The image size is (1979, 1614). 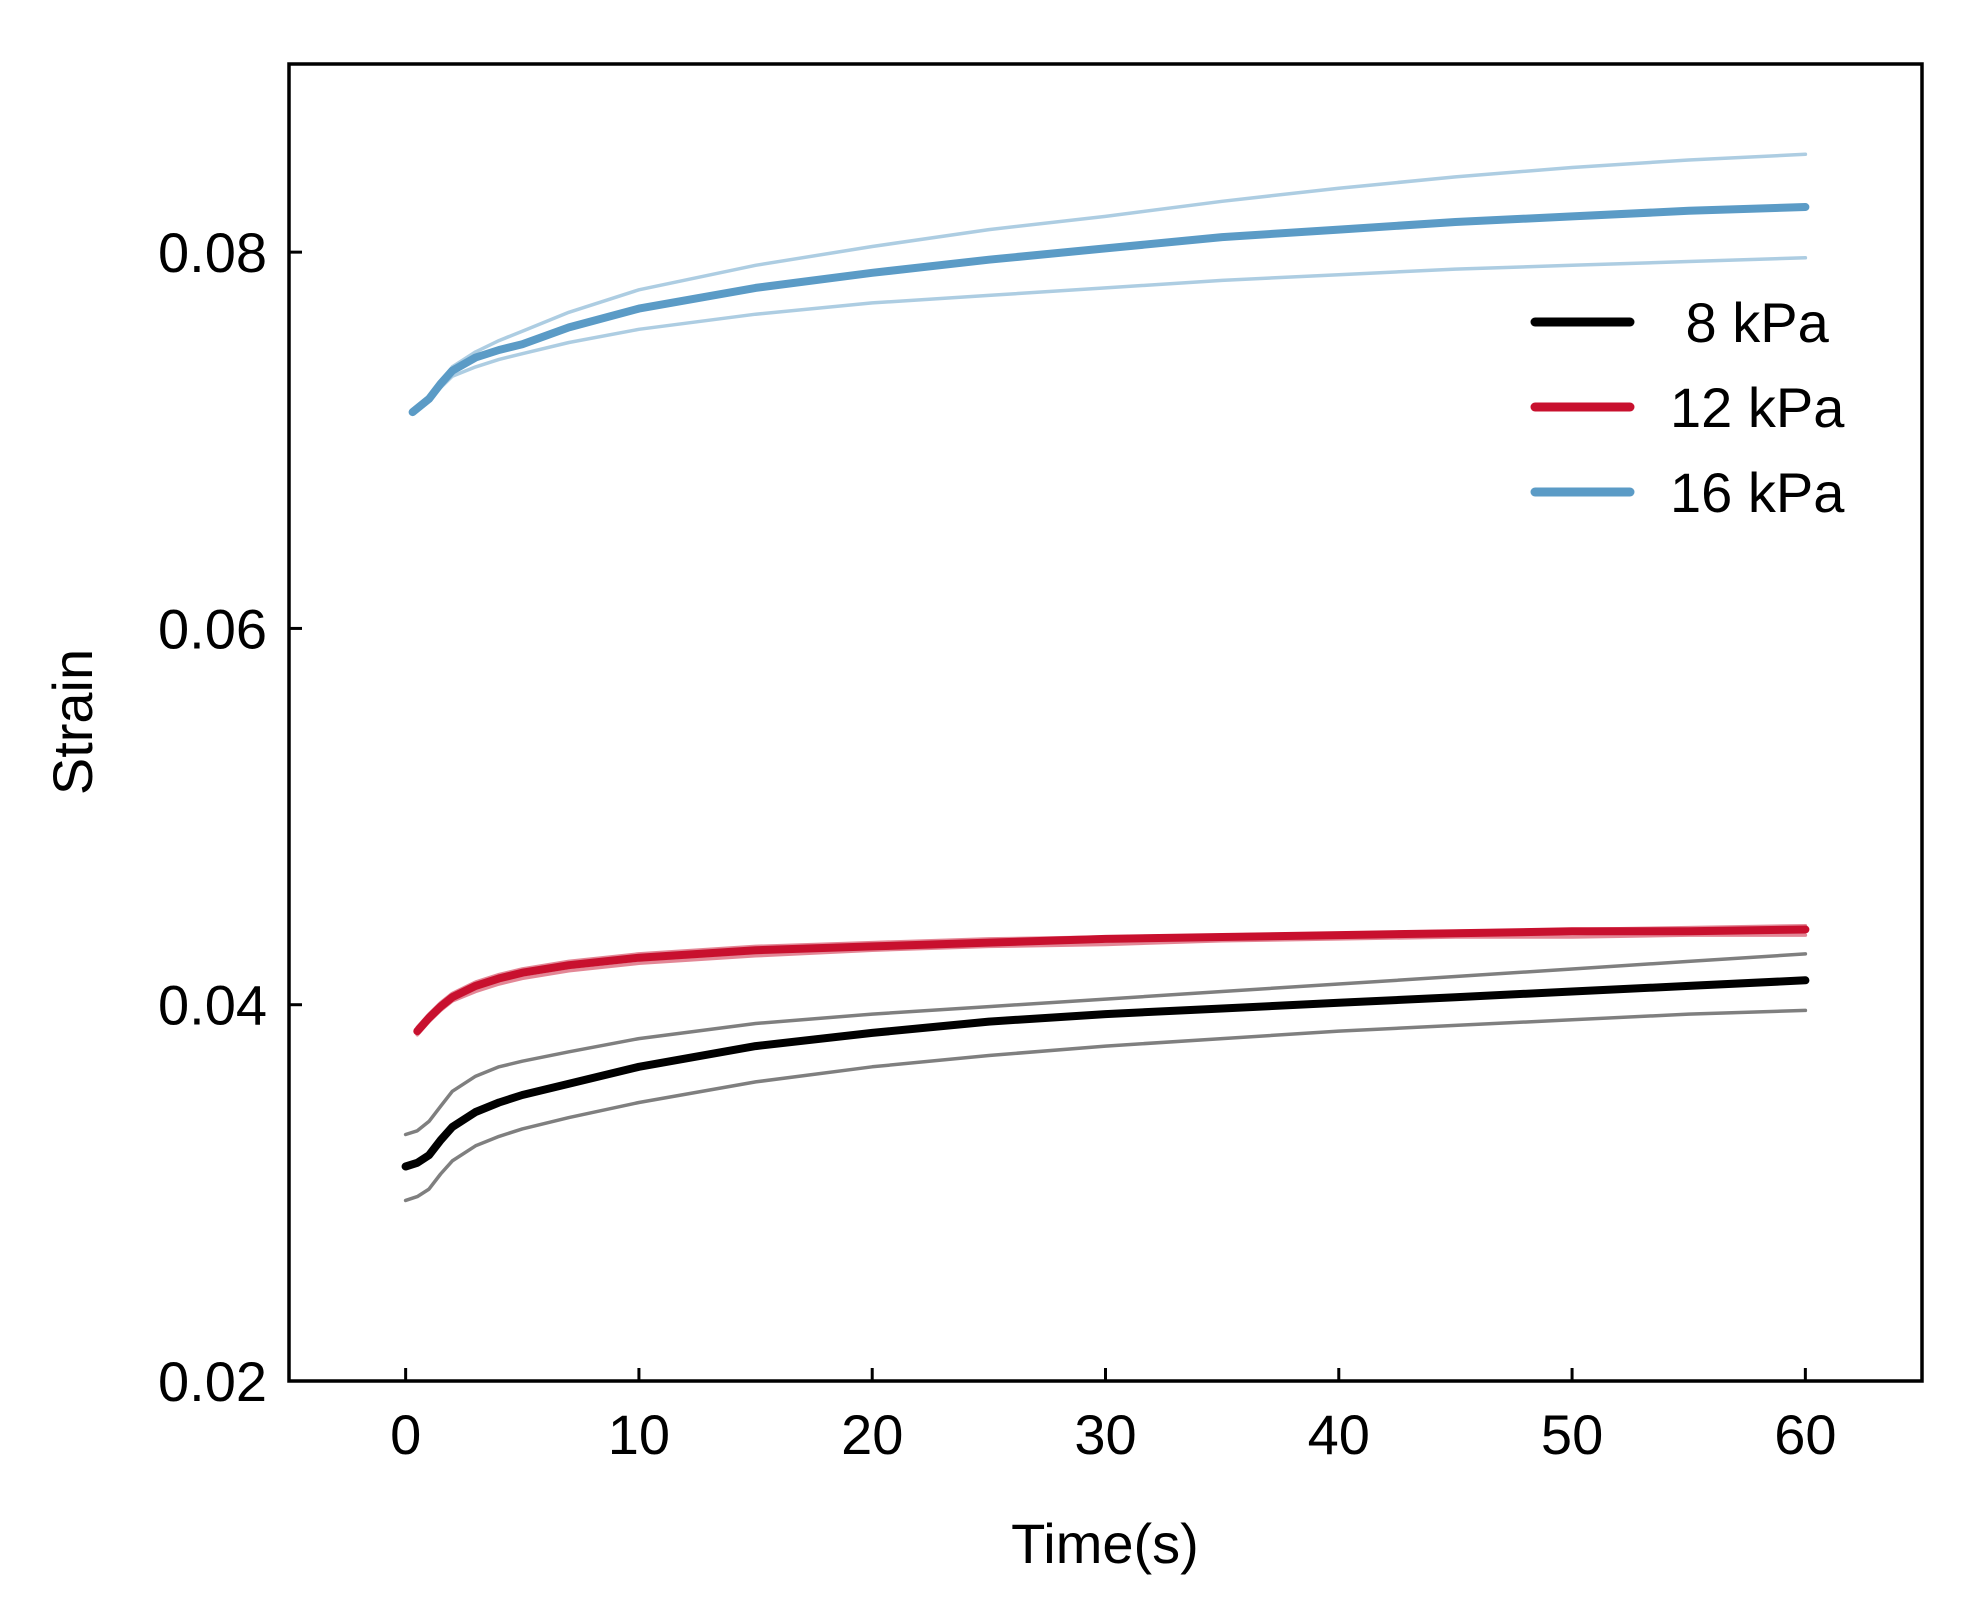 I want to click on x-tick-label-10: 10, so click(x=639, y=1434).